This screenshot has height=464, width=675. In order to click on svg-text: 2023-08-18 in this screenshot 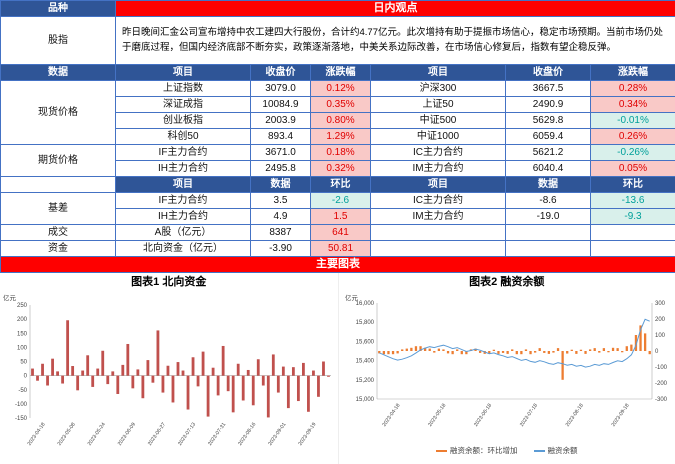, I will do `click(574, 415)`.